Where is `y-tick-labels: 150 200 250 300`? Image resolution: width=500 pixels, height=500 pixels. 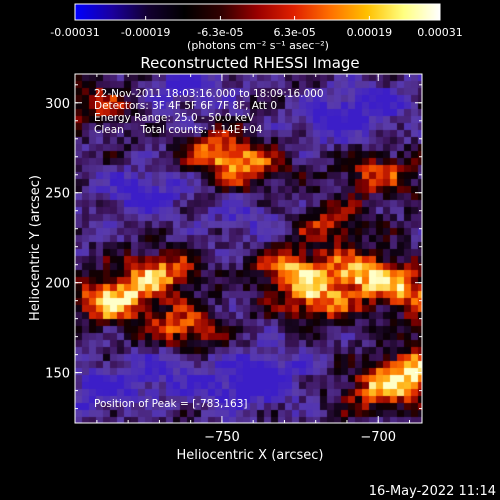
y-tick-labels: 150 200 250 300 is located at coordinates (57, 239).